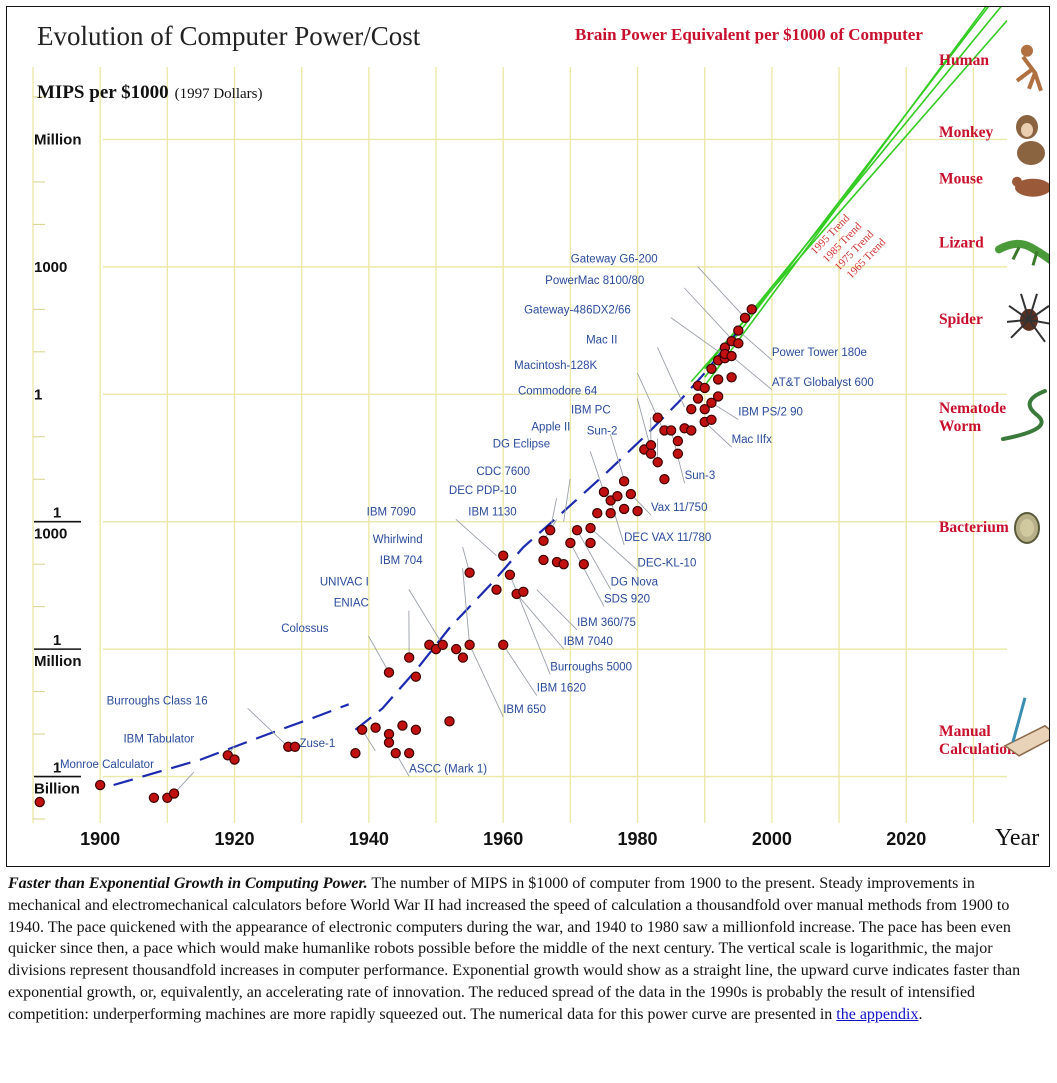  What do you see at coordinates (961, 179) in the screenshot?
I see `brain-scale-label: Mouse` at bounding box center [961, 179].